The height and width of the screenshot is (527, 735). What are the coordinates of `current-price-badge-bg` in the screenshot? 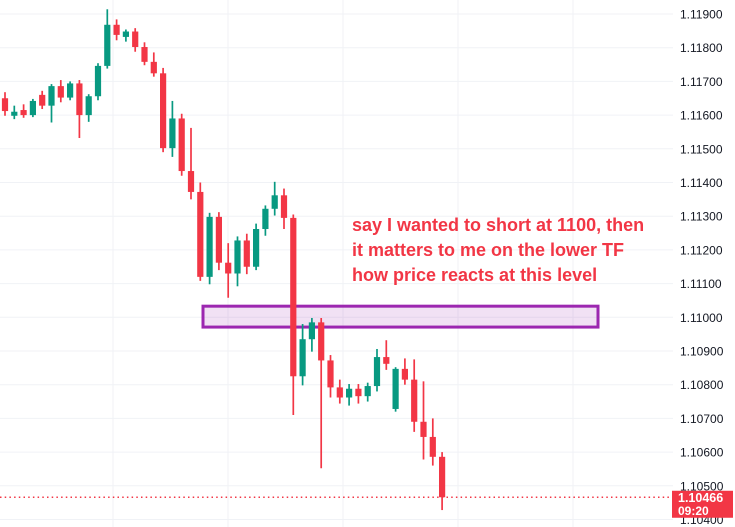 It's located at (702, 504).